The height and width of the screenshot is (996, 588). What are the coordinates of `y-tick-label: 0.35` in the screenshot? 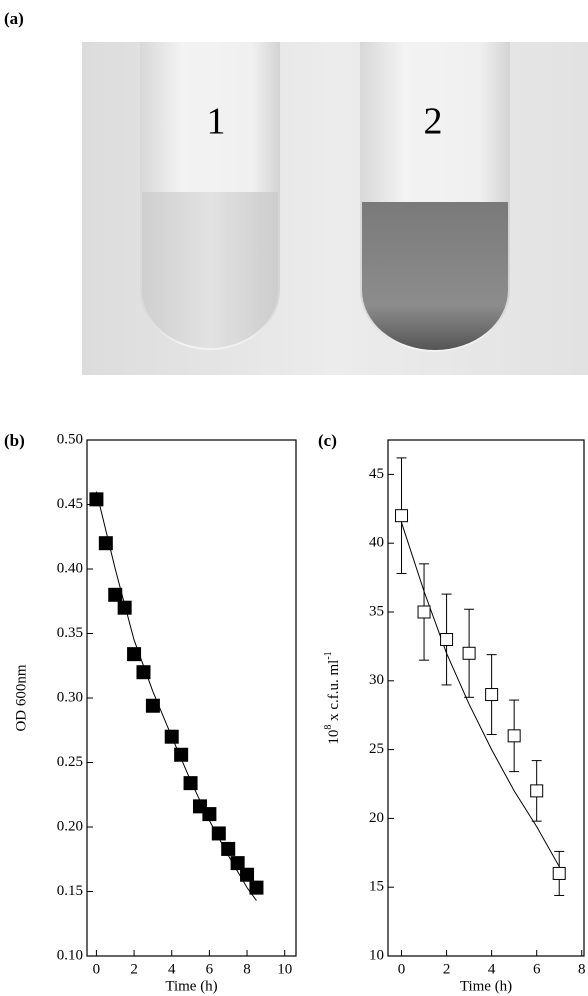 It's located at (70, 633).